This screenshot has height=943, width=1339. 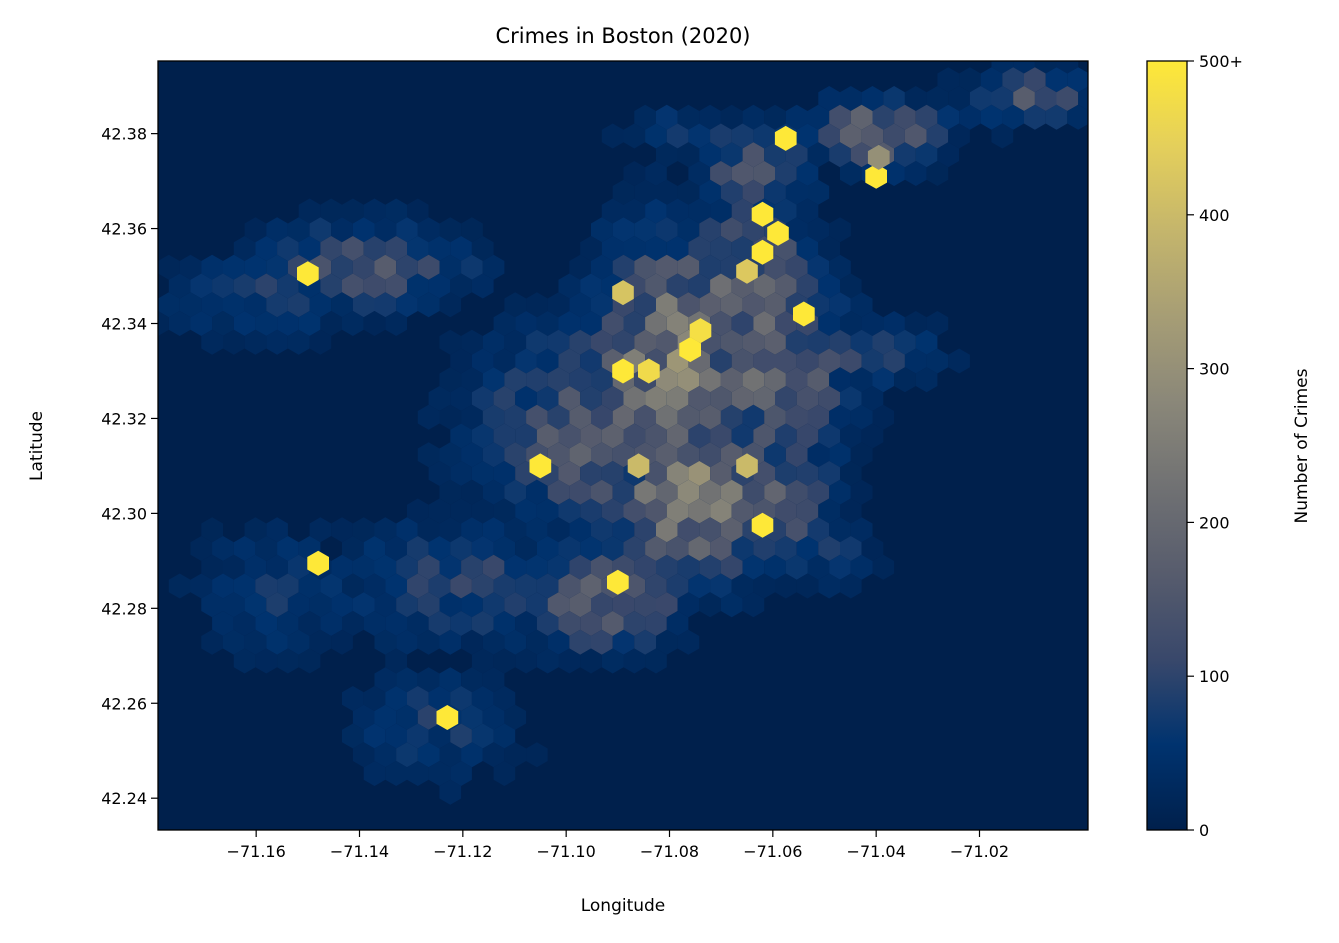 I want to click on x-tick-label: −71.06, so click(x=772, y=851).